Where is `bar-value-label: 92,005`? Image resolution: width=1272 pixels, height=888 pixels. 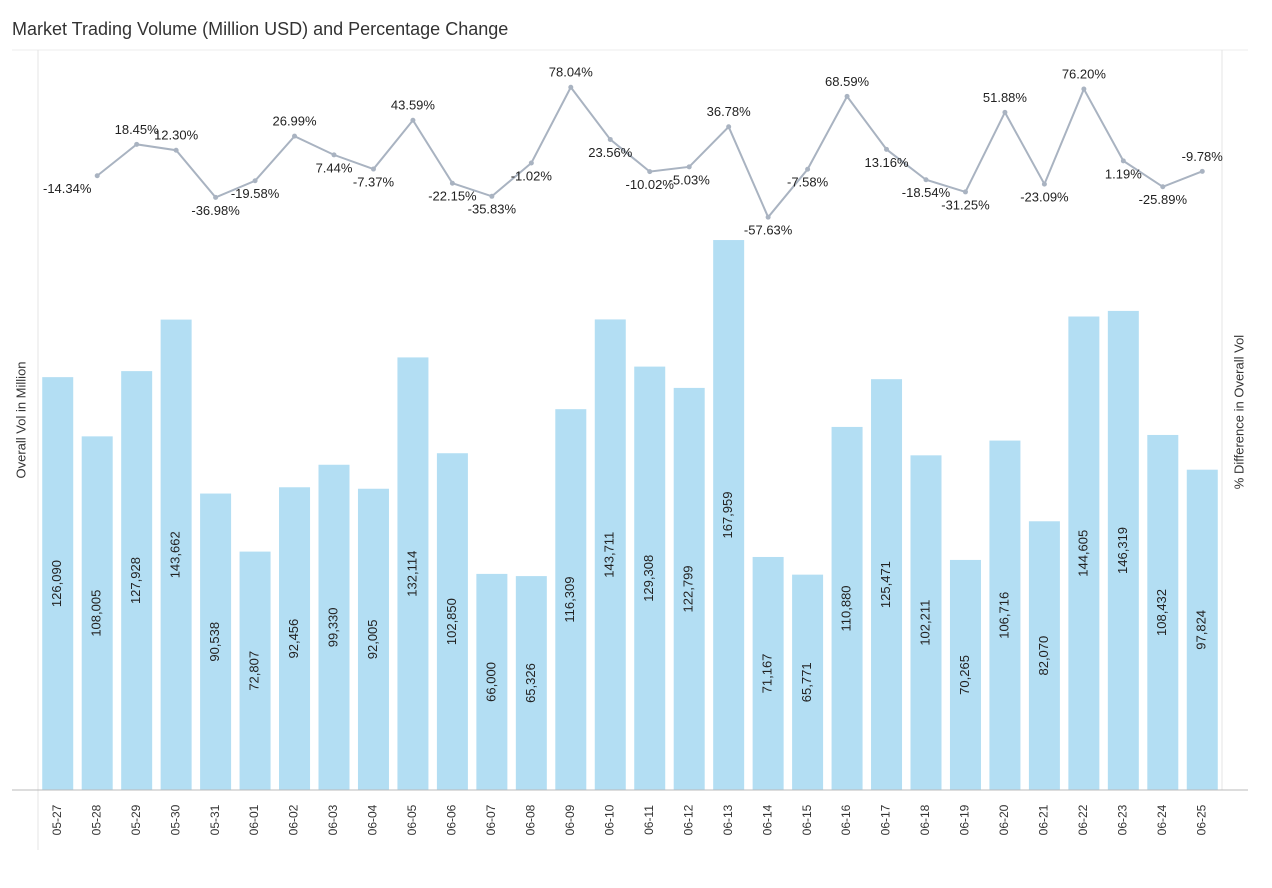 bar-value-label: 92,005 is located at coordinates (372, 639).